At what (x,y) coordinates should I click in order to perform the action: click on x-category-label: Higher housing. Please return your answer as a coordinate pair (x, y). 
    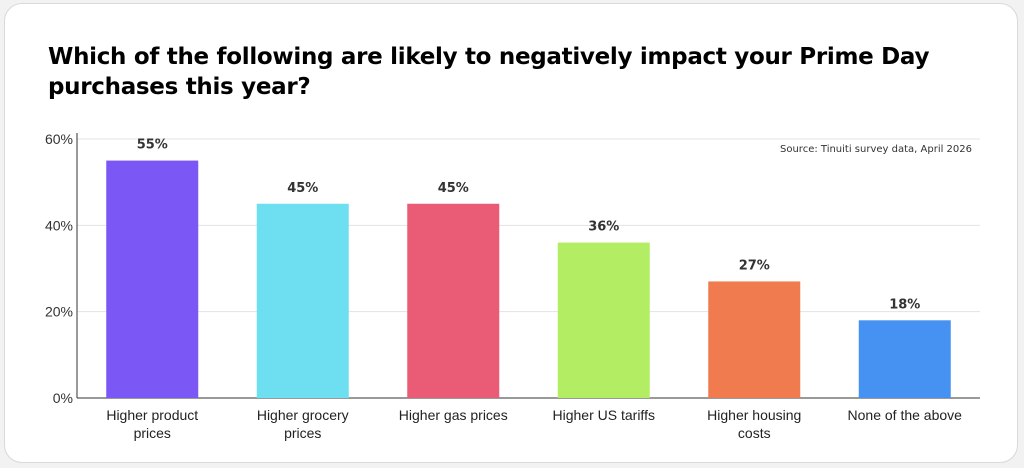
    Looking at the image, I should click on (754, 415).